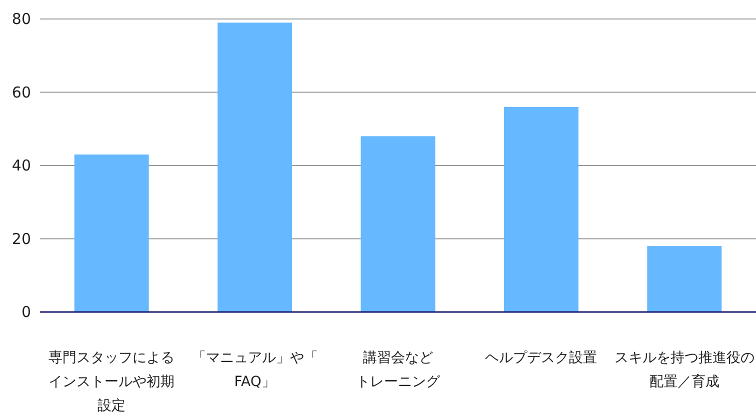  I want to click on x-tick-label: 講習会などトレーニング, so click(398, 370).